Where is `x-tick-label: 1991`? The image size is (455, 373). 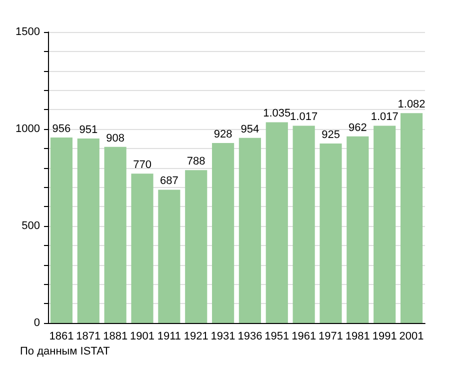 x-tick-label: 1991 is located at coordinates (384, 336).